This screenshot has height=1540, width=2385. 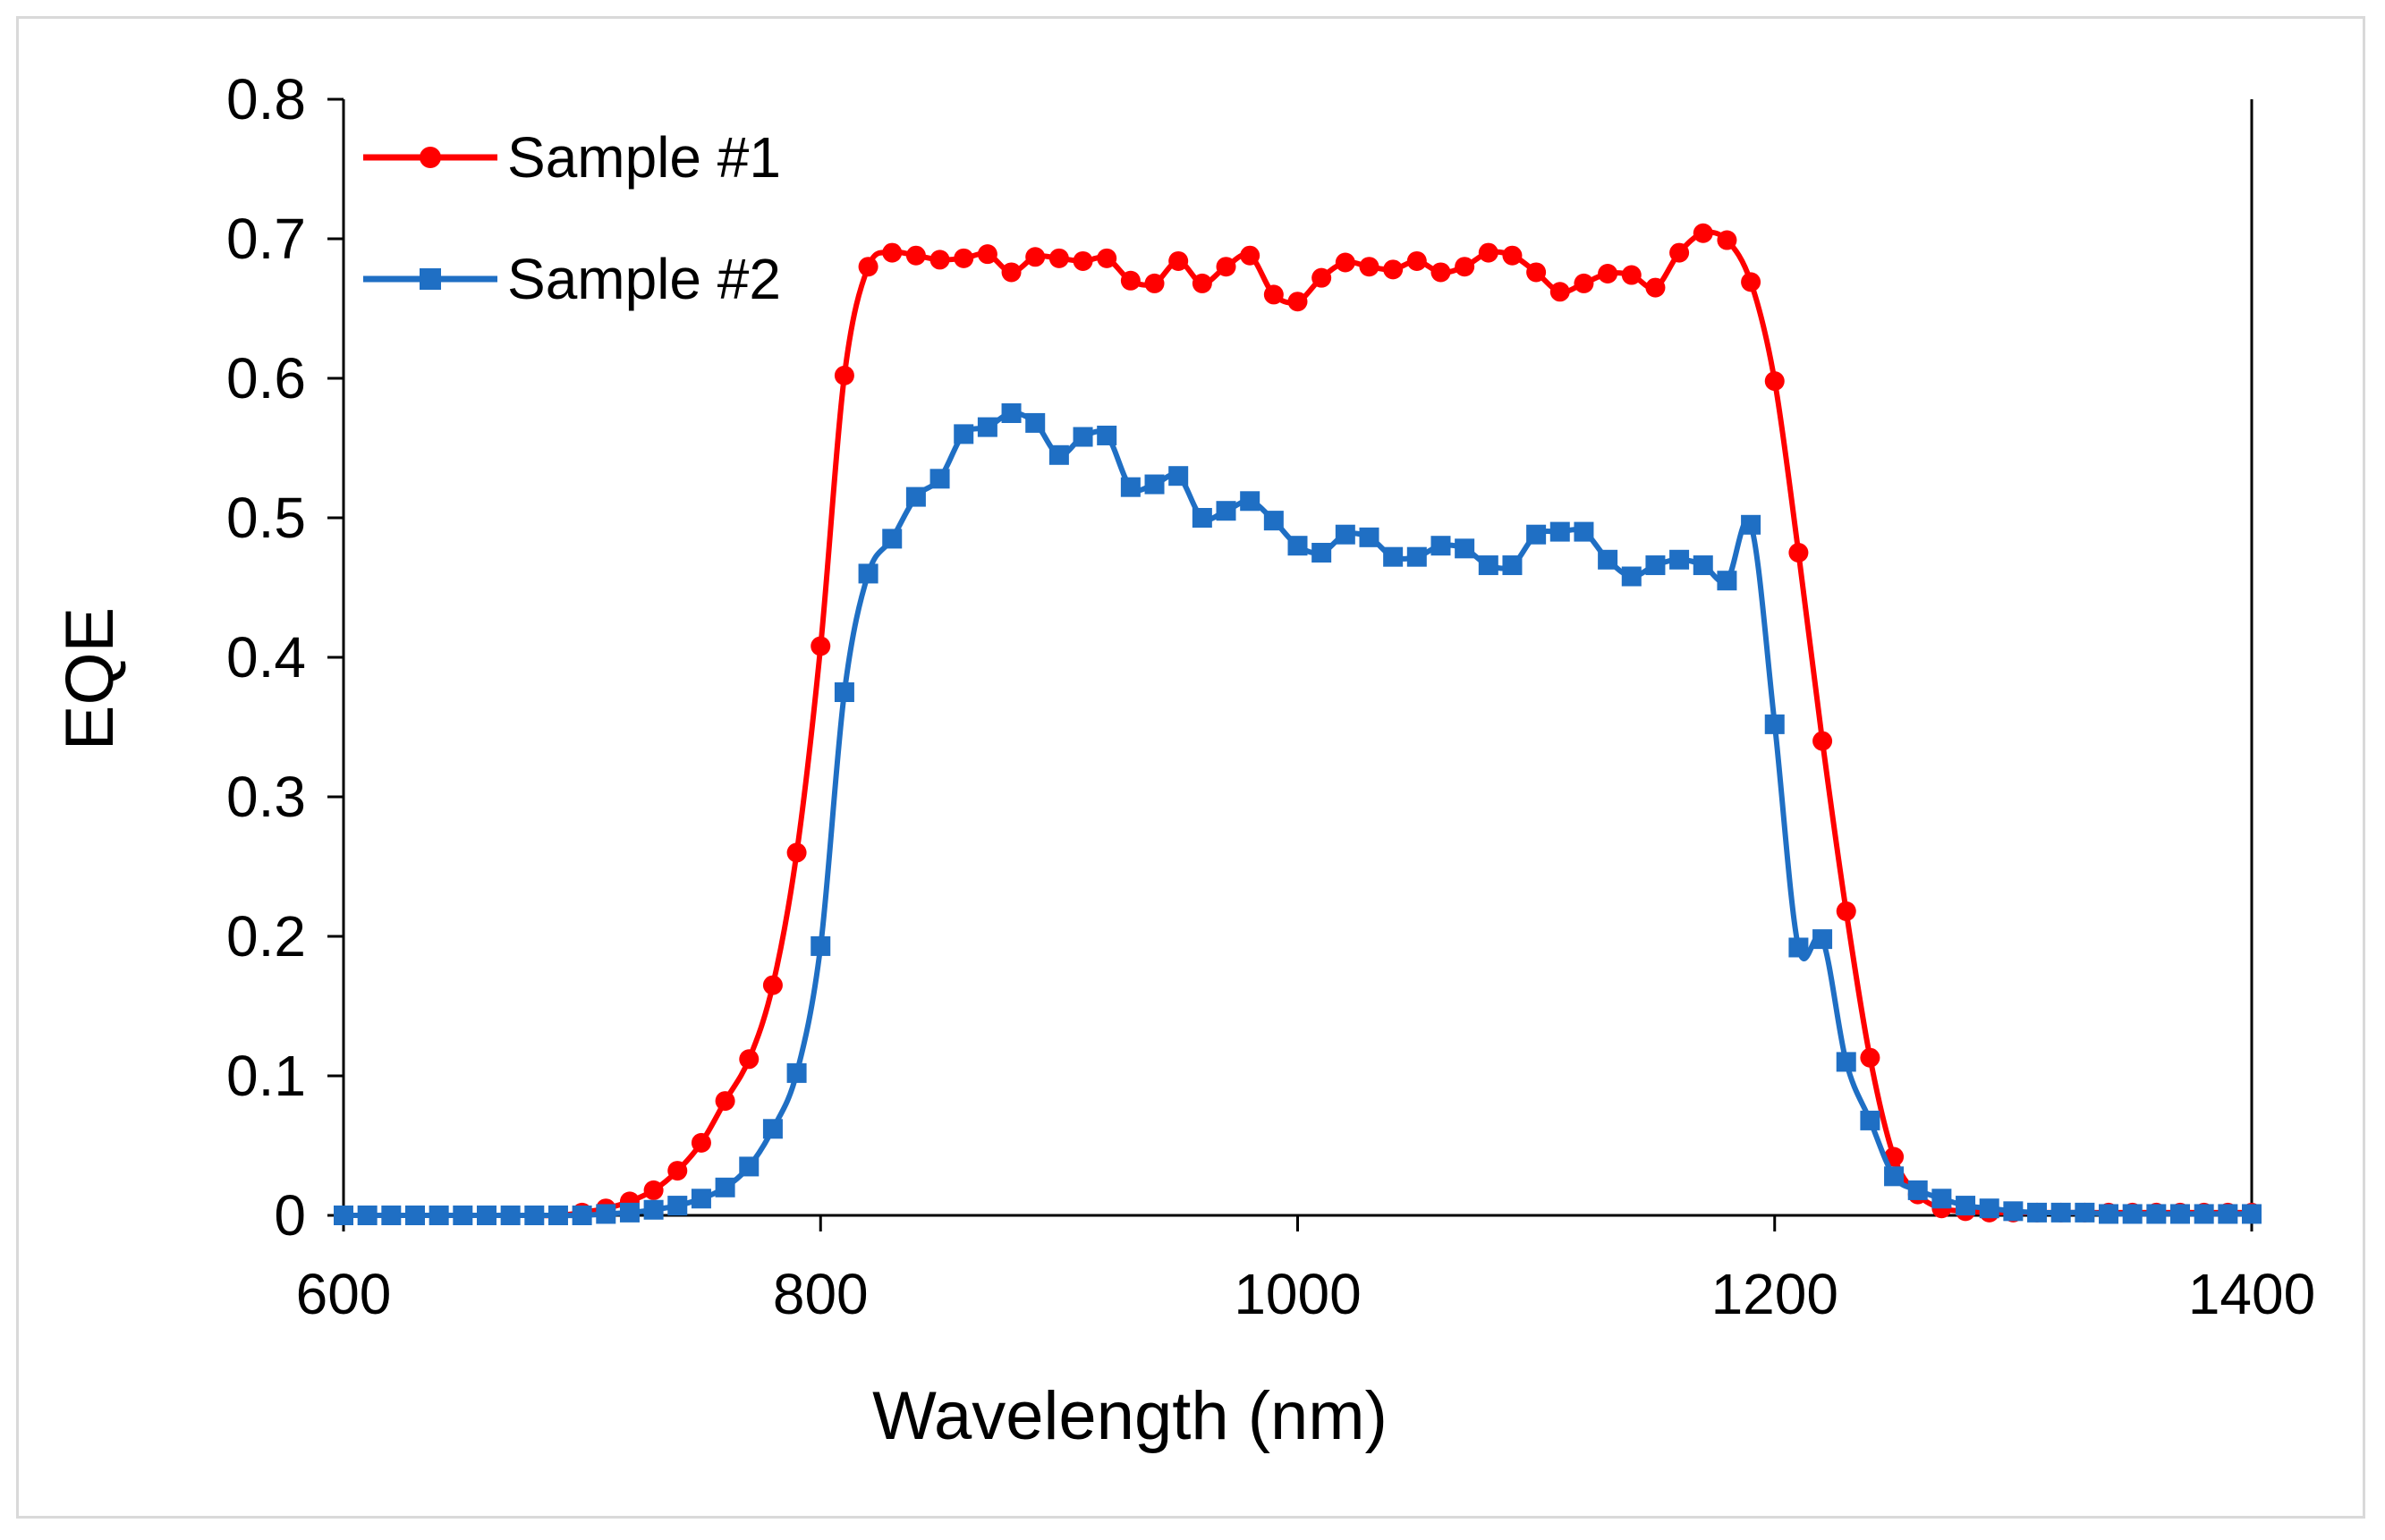 What do you see at coordinates (266, 239) in the screenshot?
I see `y-tick-label: 0.7` at bounding box center [266, 239].